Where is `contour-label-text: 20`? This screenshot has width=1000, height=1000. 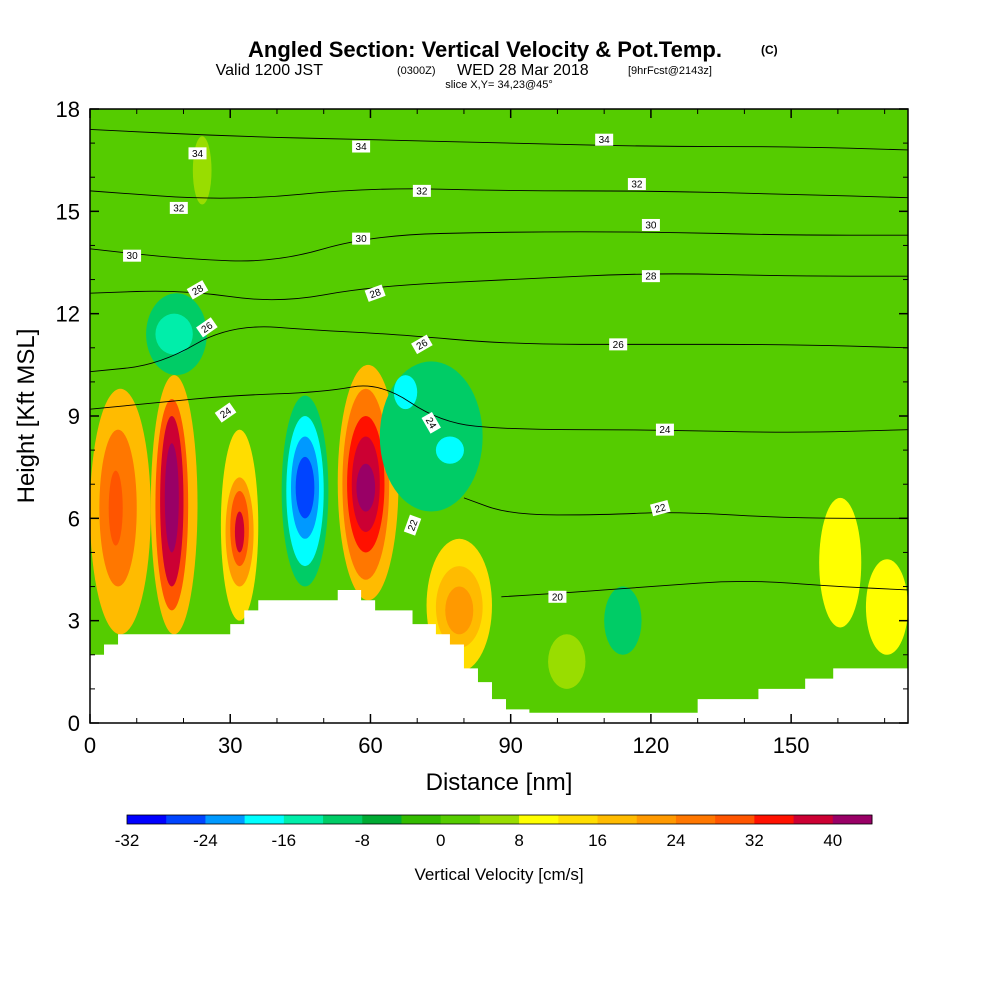
contour-label-text: 20 is located at coordinates (558, 597).